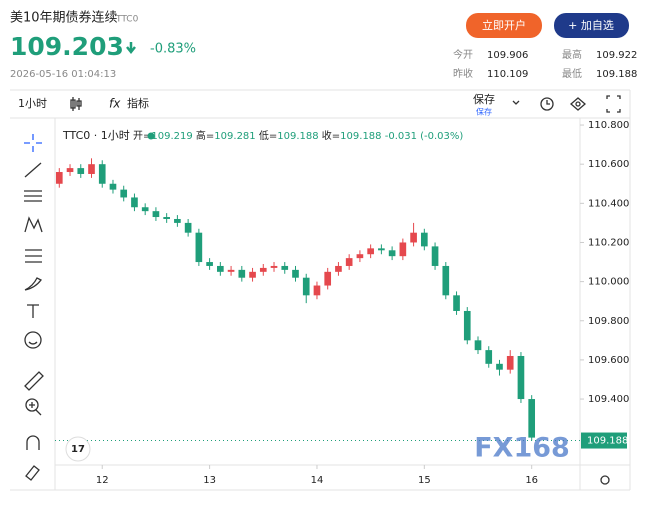 This screenshot has width=645, height=510. I want to click on timestamp: 2026-05-16 01:04:13, so click(63, 74).